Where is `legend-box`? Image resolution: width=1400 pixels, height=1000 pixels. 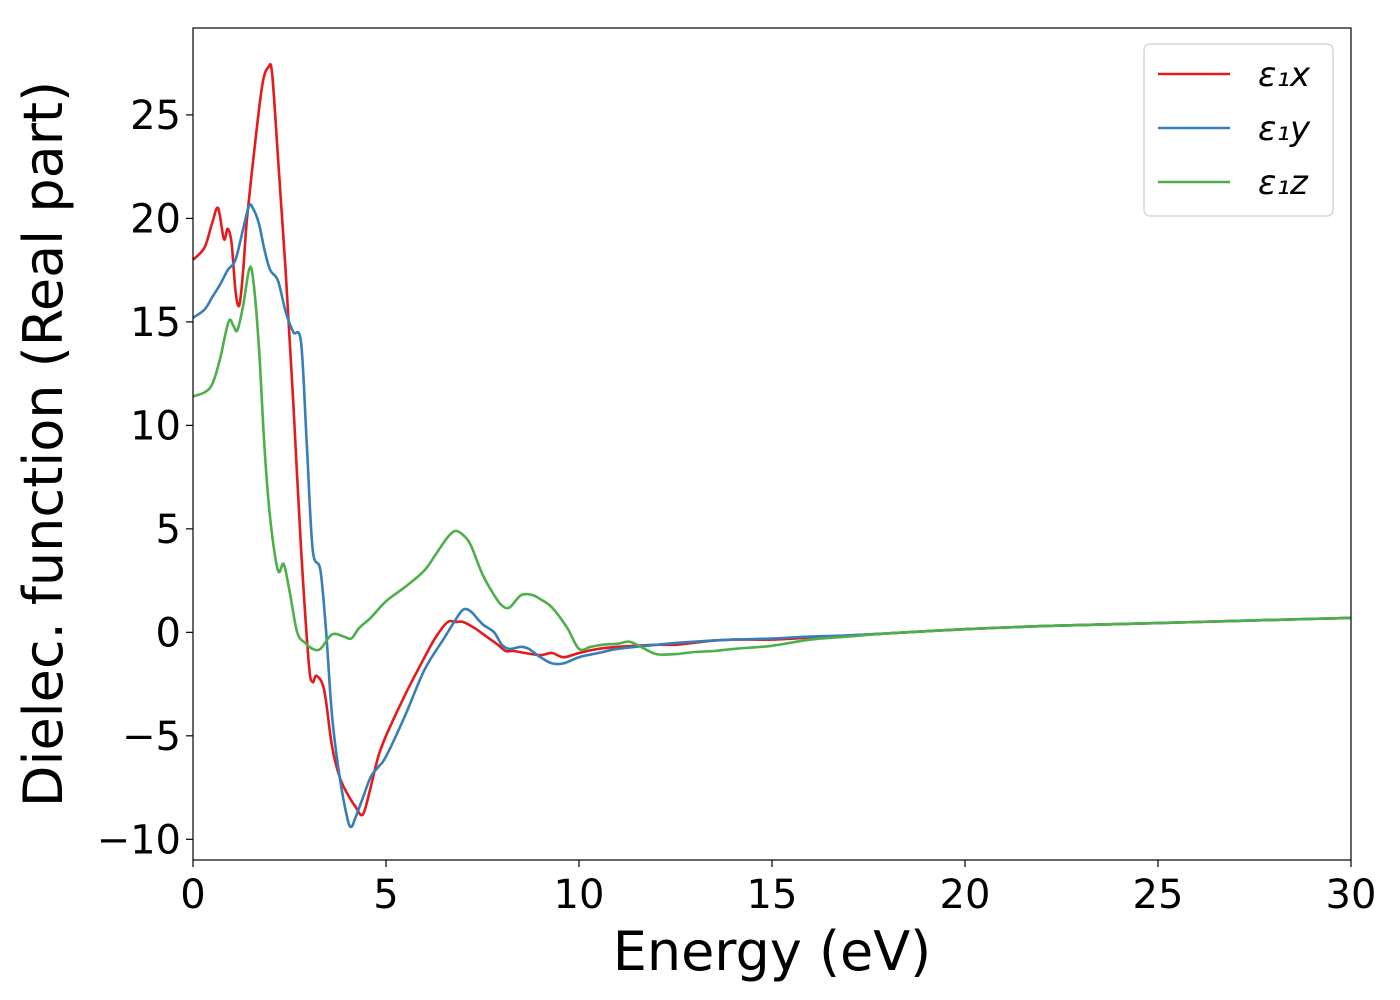
legend-box is located at coordinates (1238, 130).